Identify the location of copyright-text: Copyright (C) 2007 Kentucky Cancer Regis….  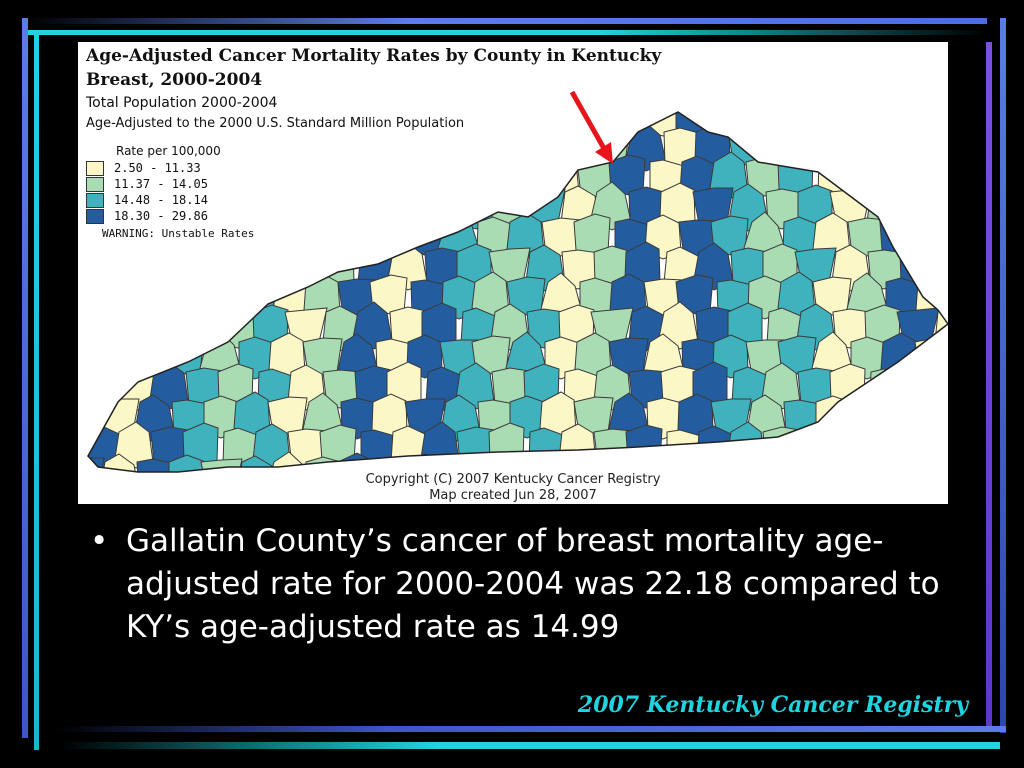
(513, 479).